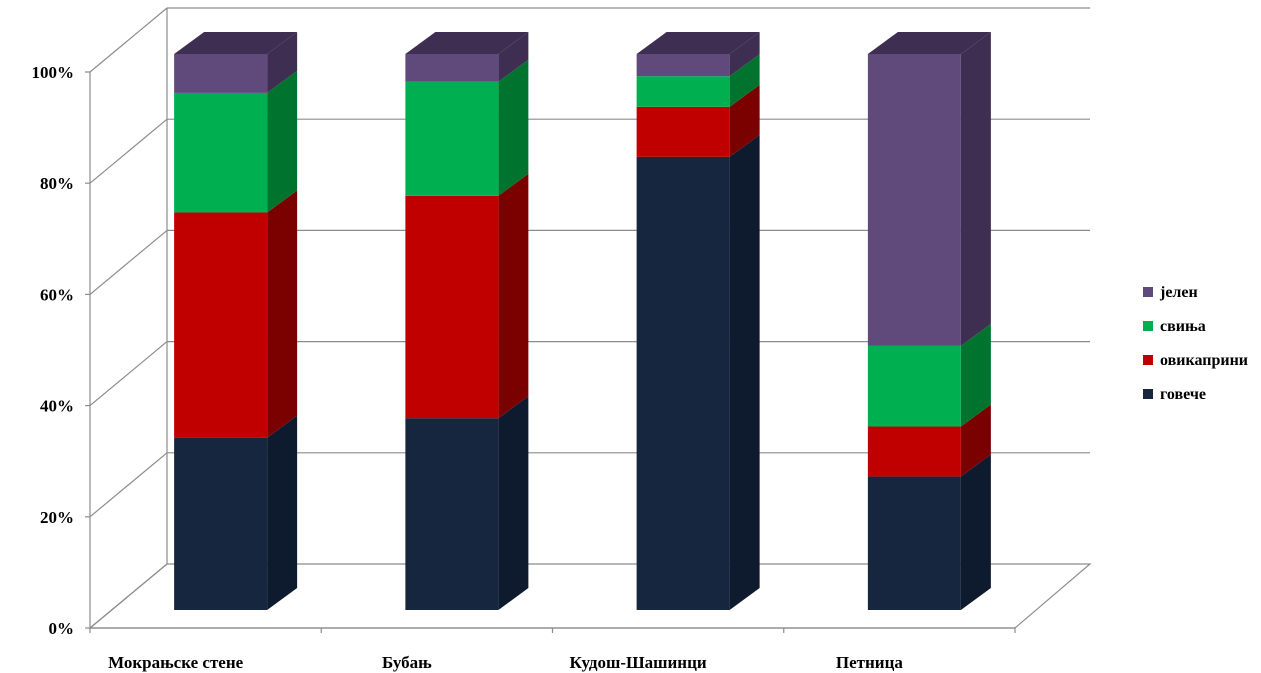 Image resolution: width=1261 pixels, height=673 pixels. I want to click on legend-label: свиња, so click(1183, 326).